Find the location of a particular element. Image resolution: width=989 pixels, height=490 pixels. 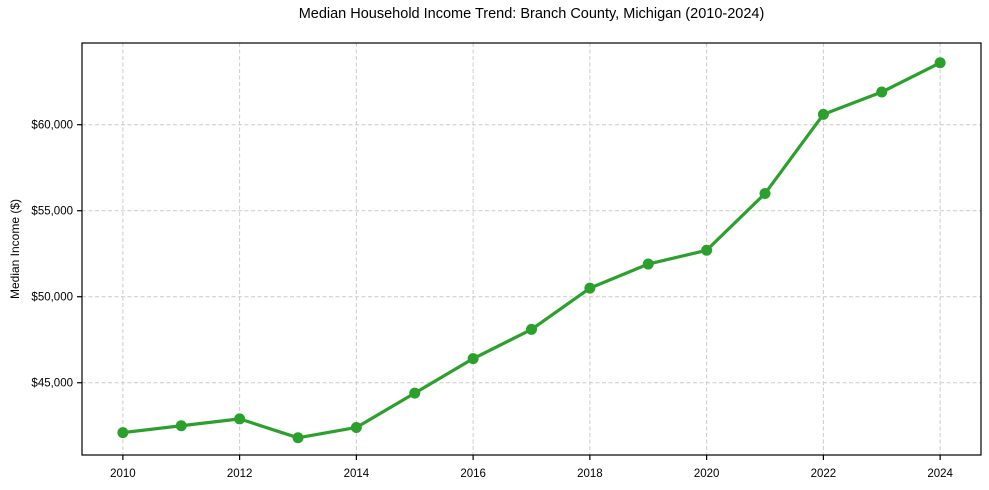

data-point-2013 is located at coordinates (298, 438).